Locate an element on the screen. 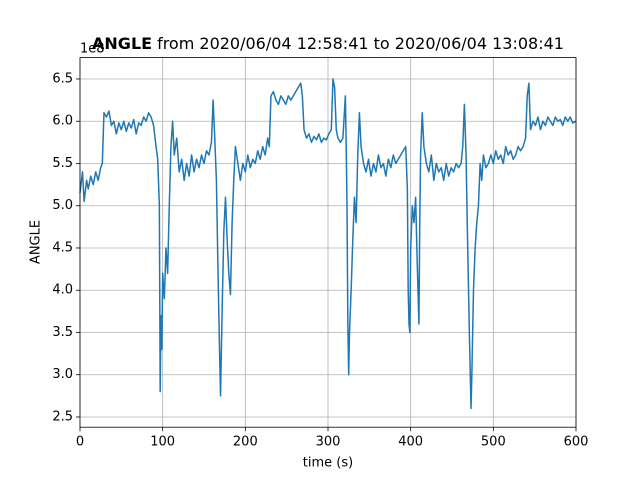  x-tick-label: 500 is located at coordinates (493, 442).